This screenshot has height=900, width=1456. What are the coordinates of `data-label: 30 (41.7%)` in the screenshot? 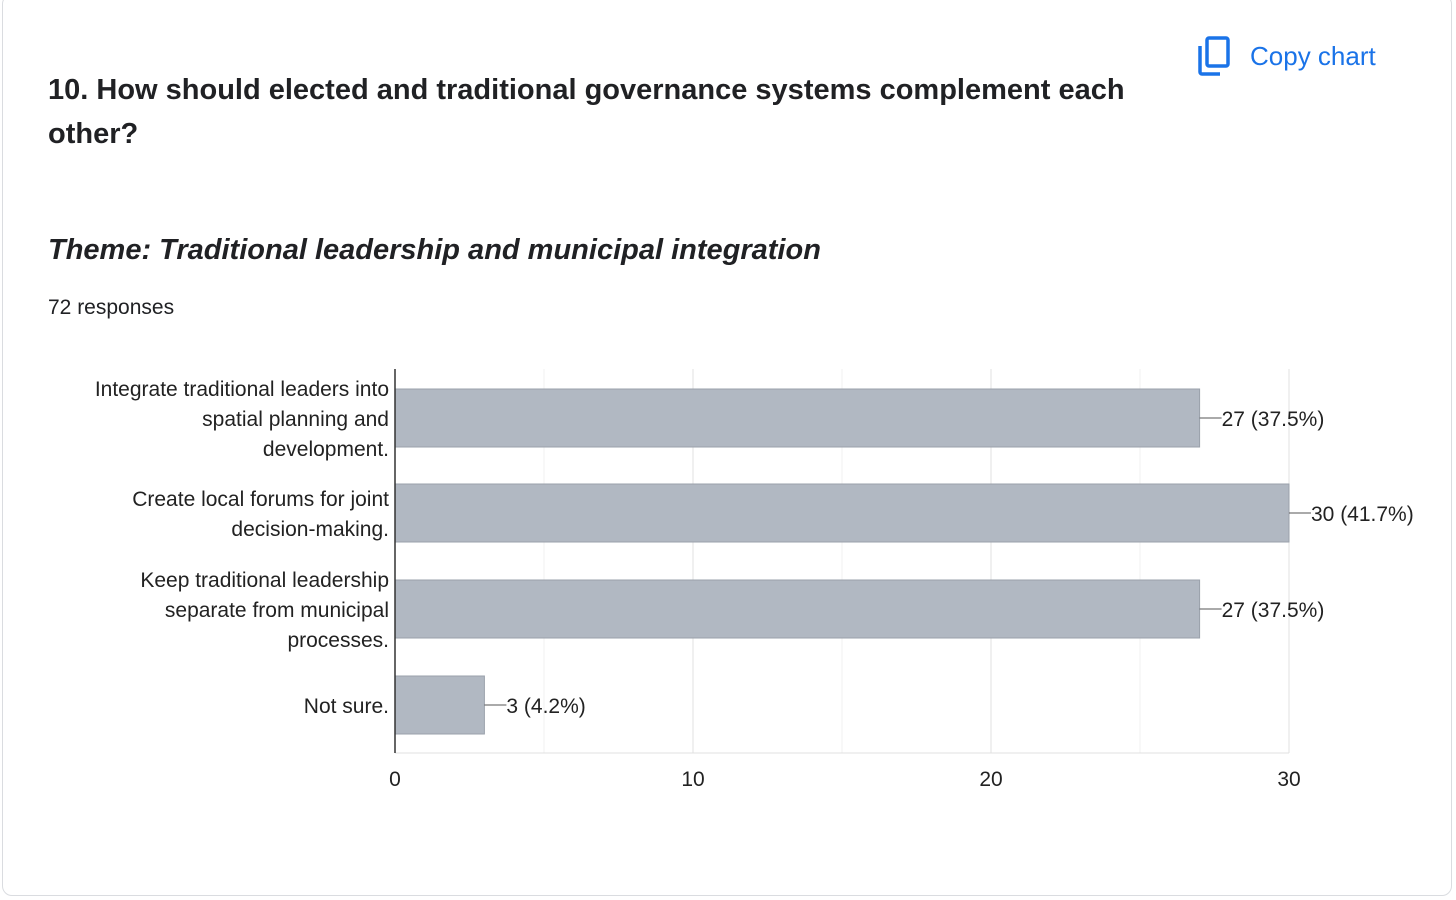 It's located at (1362, 514).